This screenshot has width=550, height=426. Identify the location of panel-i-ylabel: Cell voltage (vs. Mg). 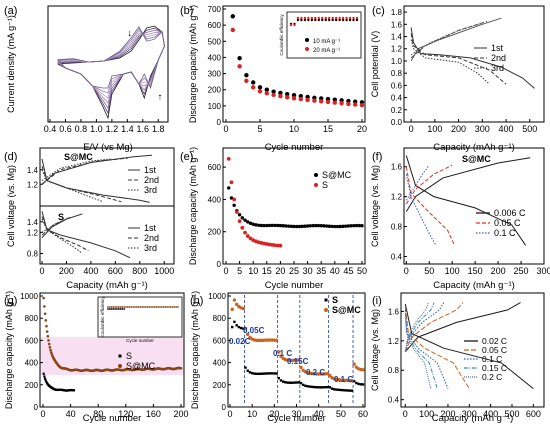
(375, 350).